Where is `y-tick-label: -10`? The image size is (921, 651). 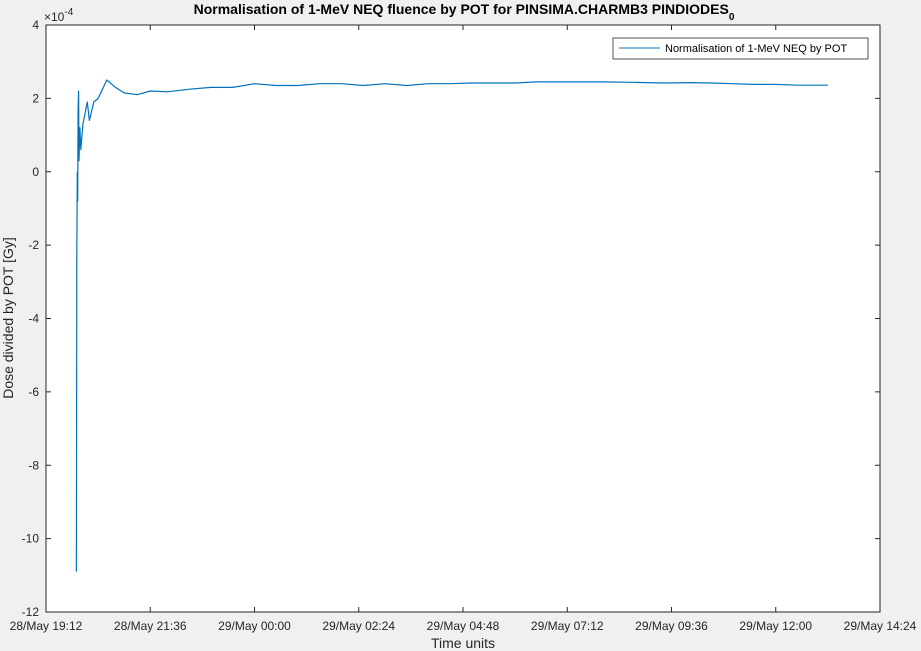 y-tick-label: -10 is located at coordinates (31, 539).